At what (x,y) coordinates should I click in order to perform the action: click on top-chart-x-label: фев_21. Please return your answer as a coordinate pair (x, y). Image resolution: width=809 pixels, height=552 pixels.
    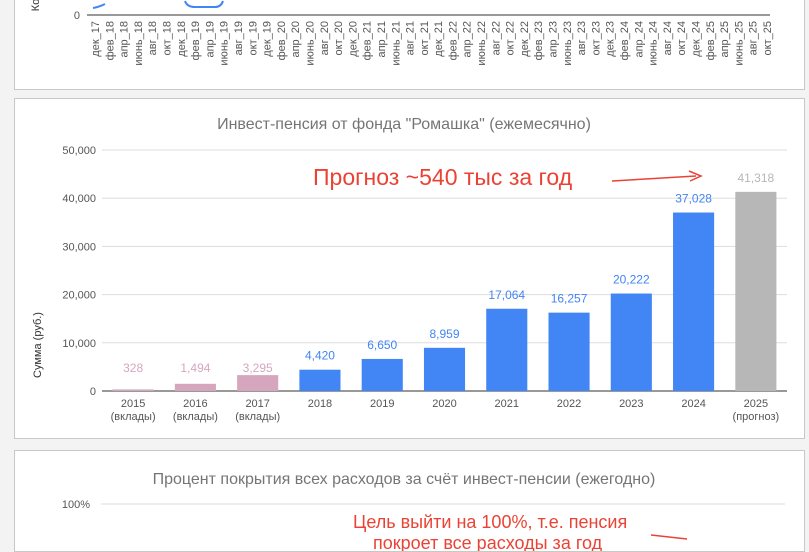
    Looking at the image, I should click on (368, 40).